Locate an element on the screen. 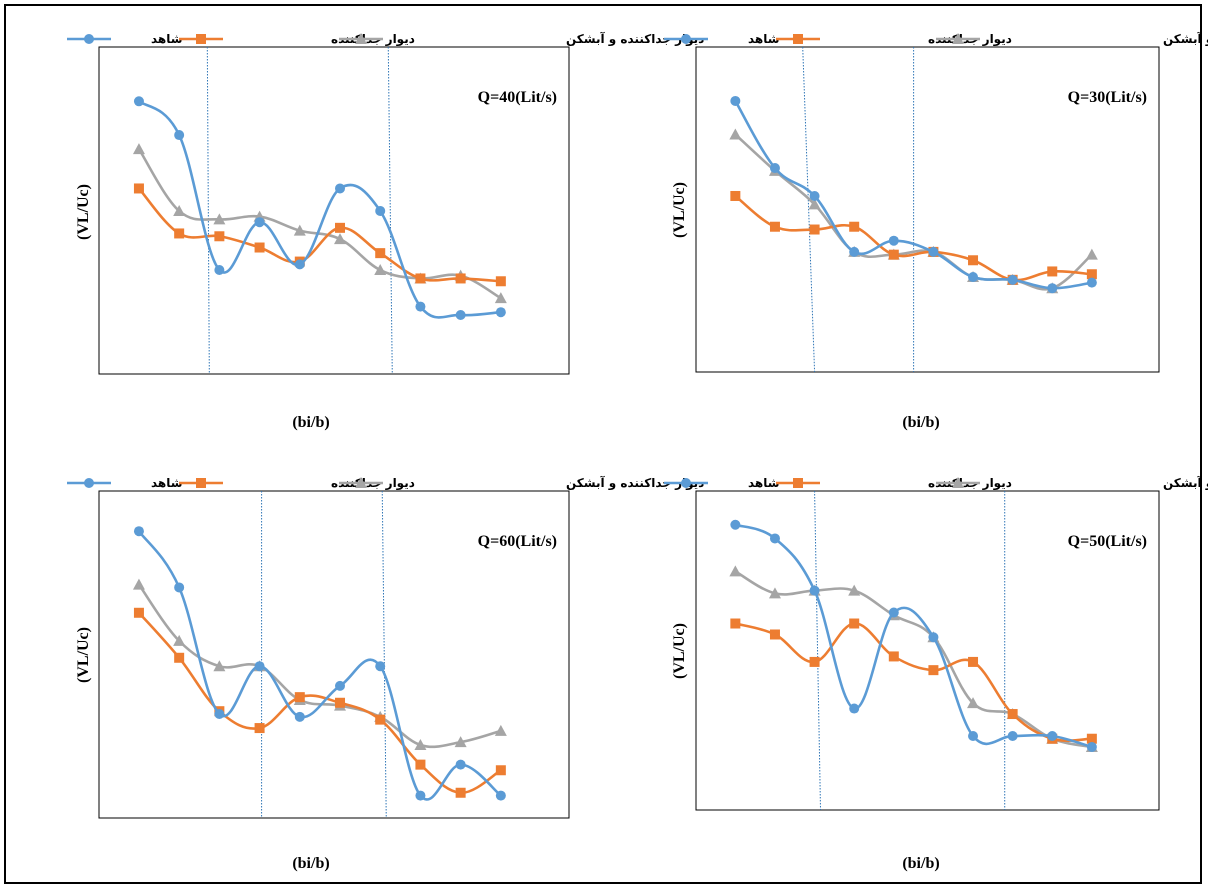 This screenshot has width=1208, height=889. chart-title: Q=40(Lit/s) is located at coordinates (517, 97).